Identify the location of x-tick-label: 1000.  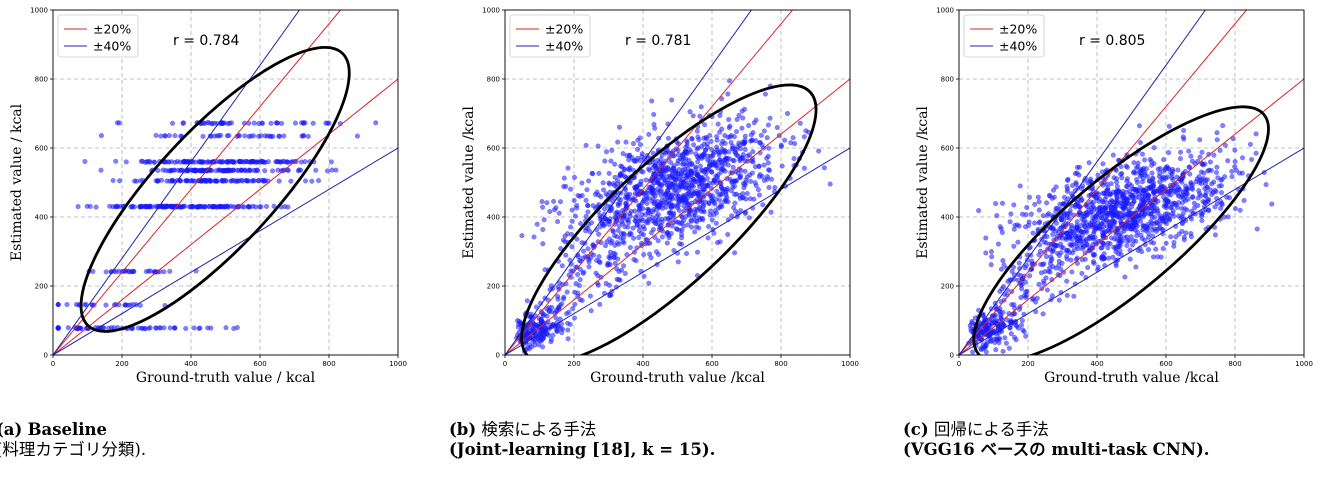
(850, 364).